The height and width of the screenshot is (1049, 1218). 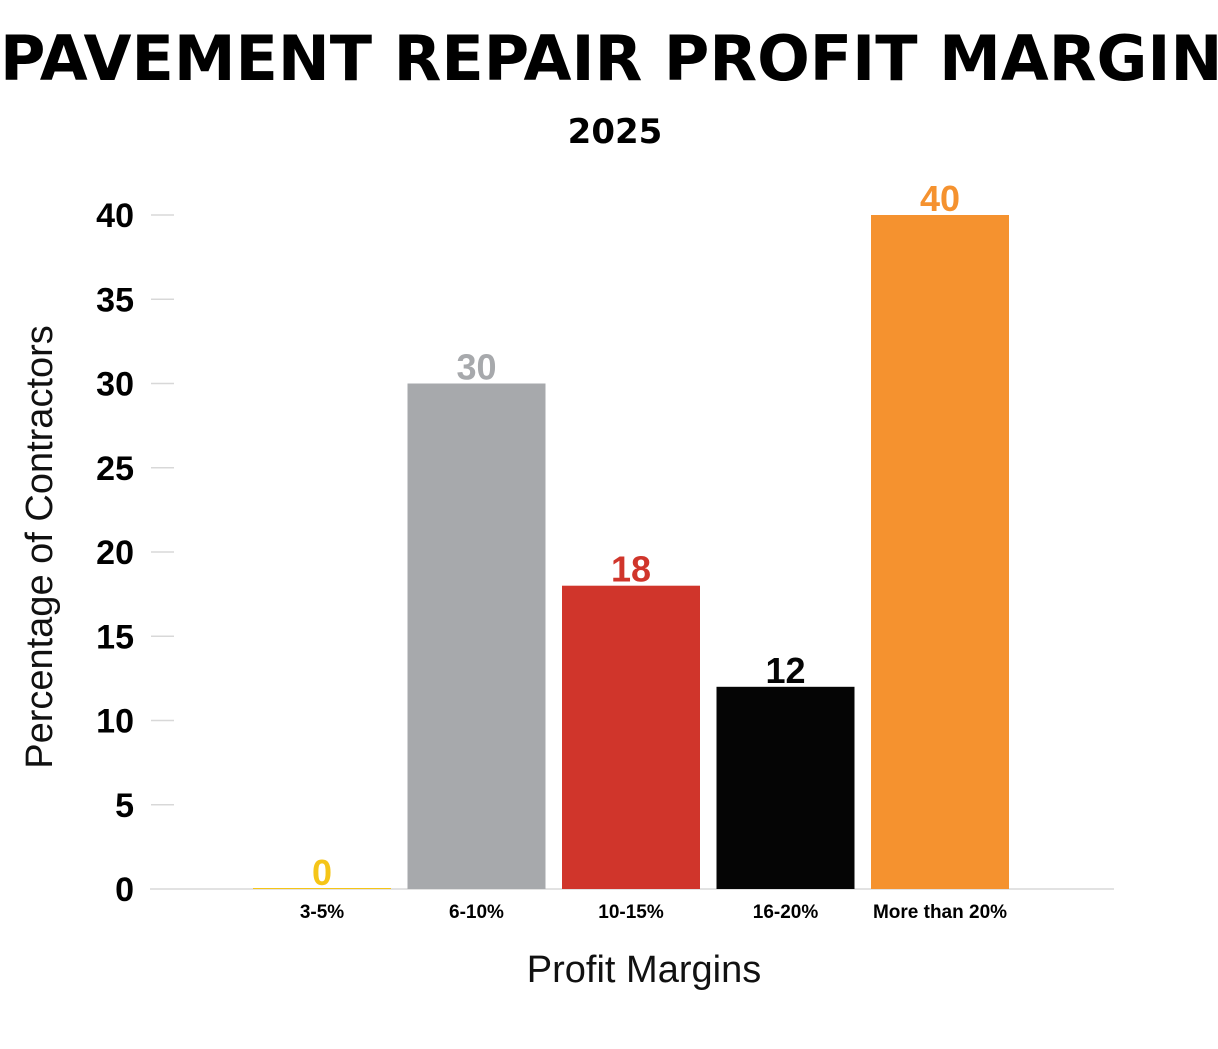 What do you see at coordinates (785, 670) in the screenshot?
I see `data-label: 12` at bounding box center [785, 670].